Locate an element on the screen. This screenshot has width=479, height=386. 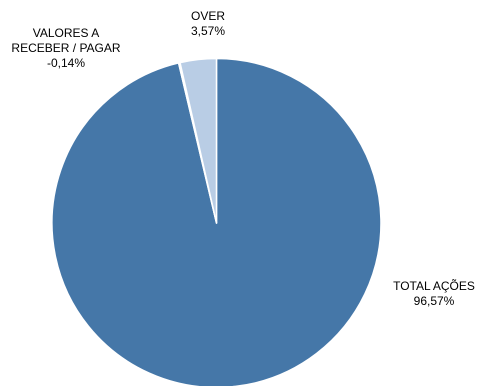
pie-slice-over is located at coordinates (198, 140).